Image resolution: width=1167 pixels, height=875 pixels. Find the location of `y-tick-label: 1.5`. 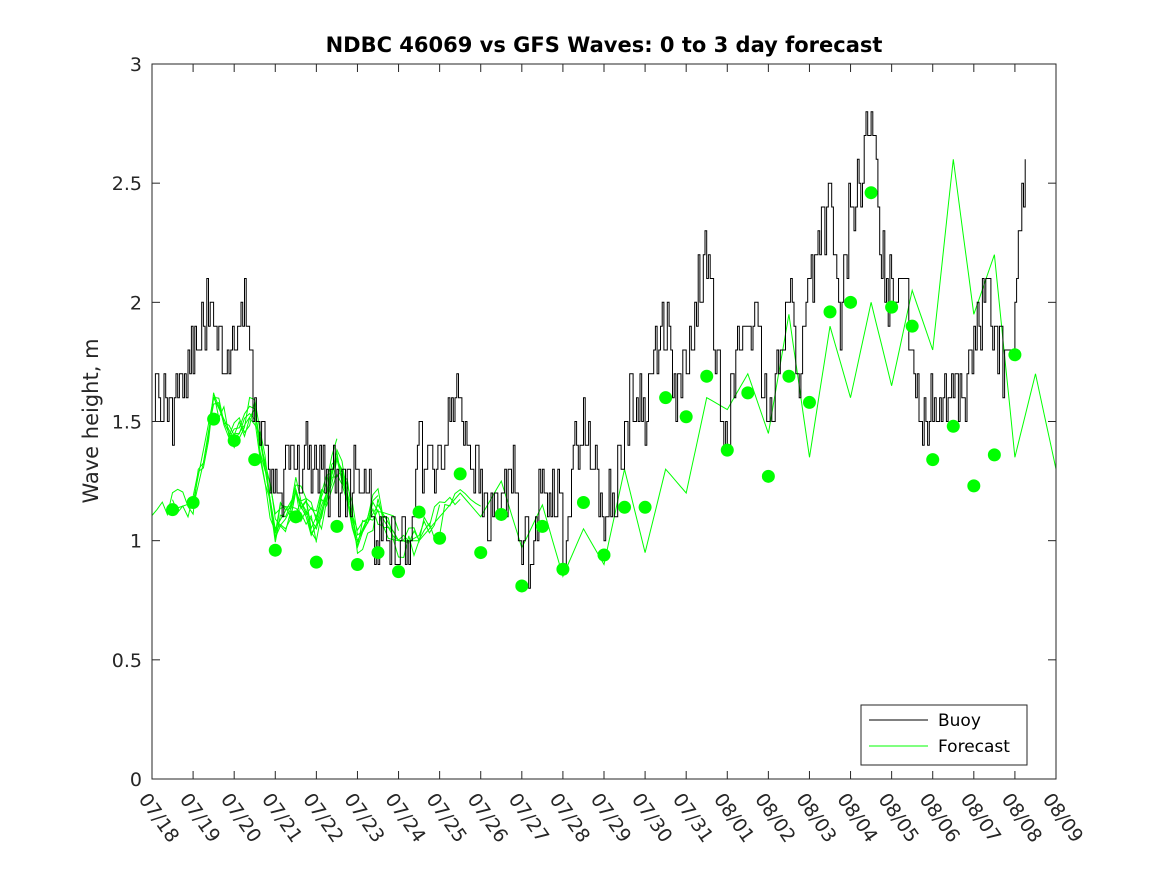

y-tick-label: 1.5 is located at coordinates (127, 423).